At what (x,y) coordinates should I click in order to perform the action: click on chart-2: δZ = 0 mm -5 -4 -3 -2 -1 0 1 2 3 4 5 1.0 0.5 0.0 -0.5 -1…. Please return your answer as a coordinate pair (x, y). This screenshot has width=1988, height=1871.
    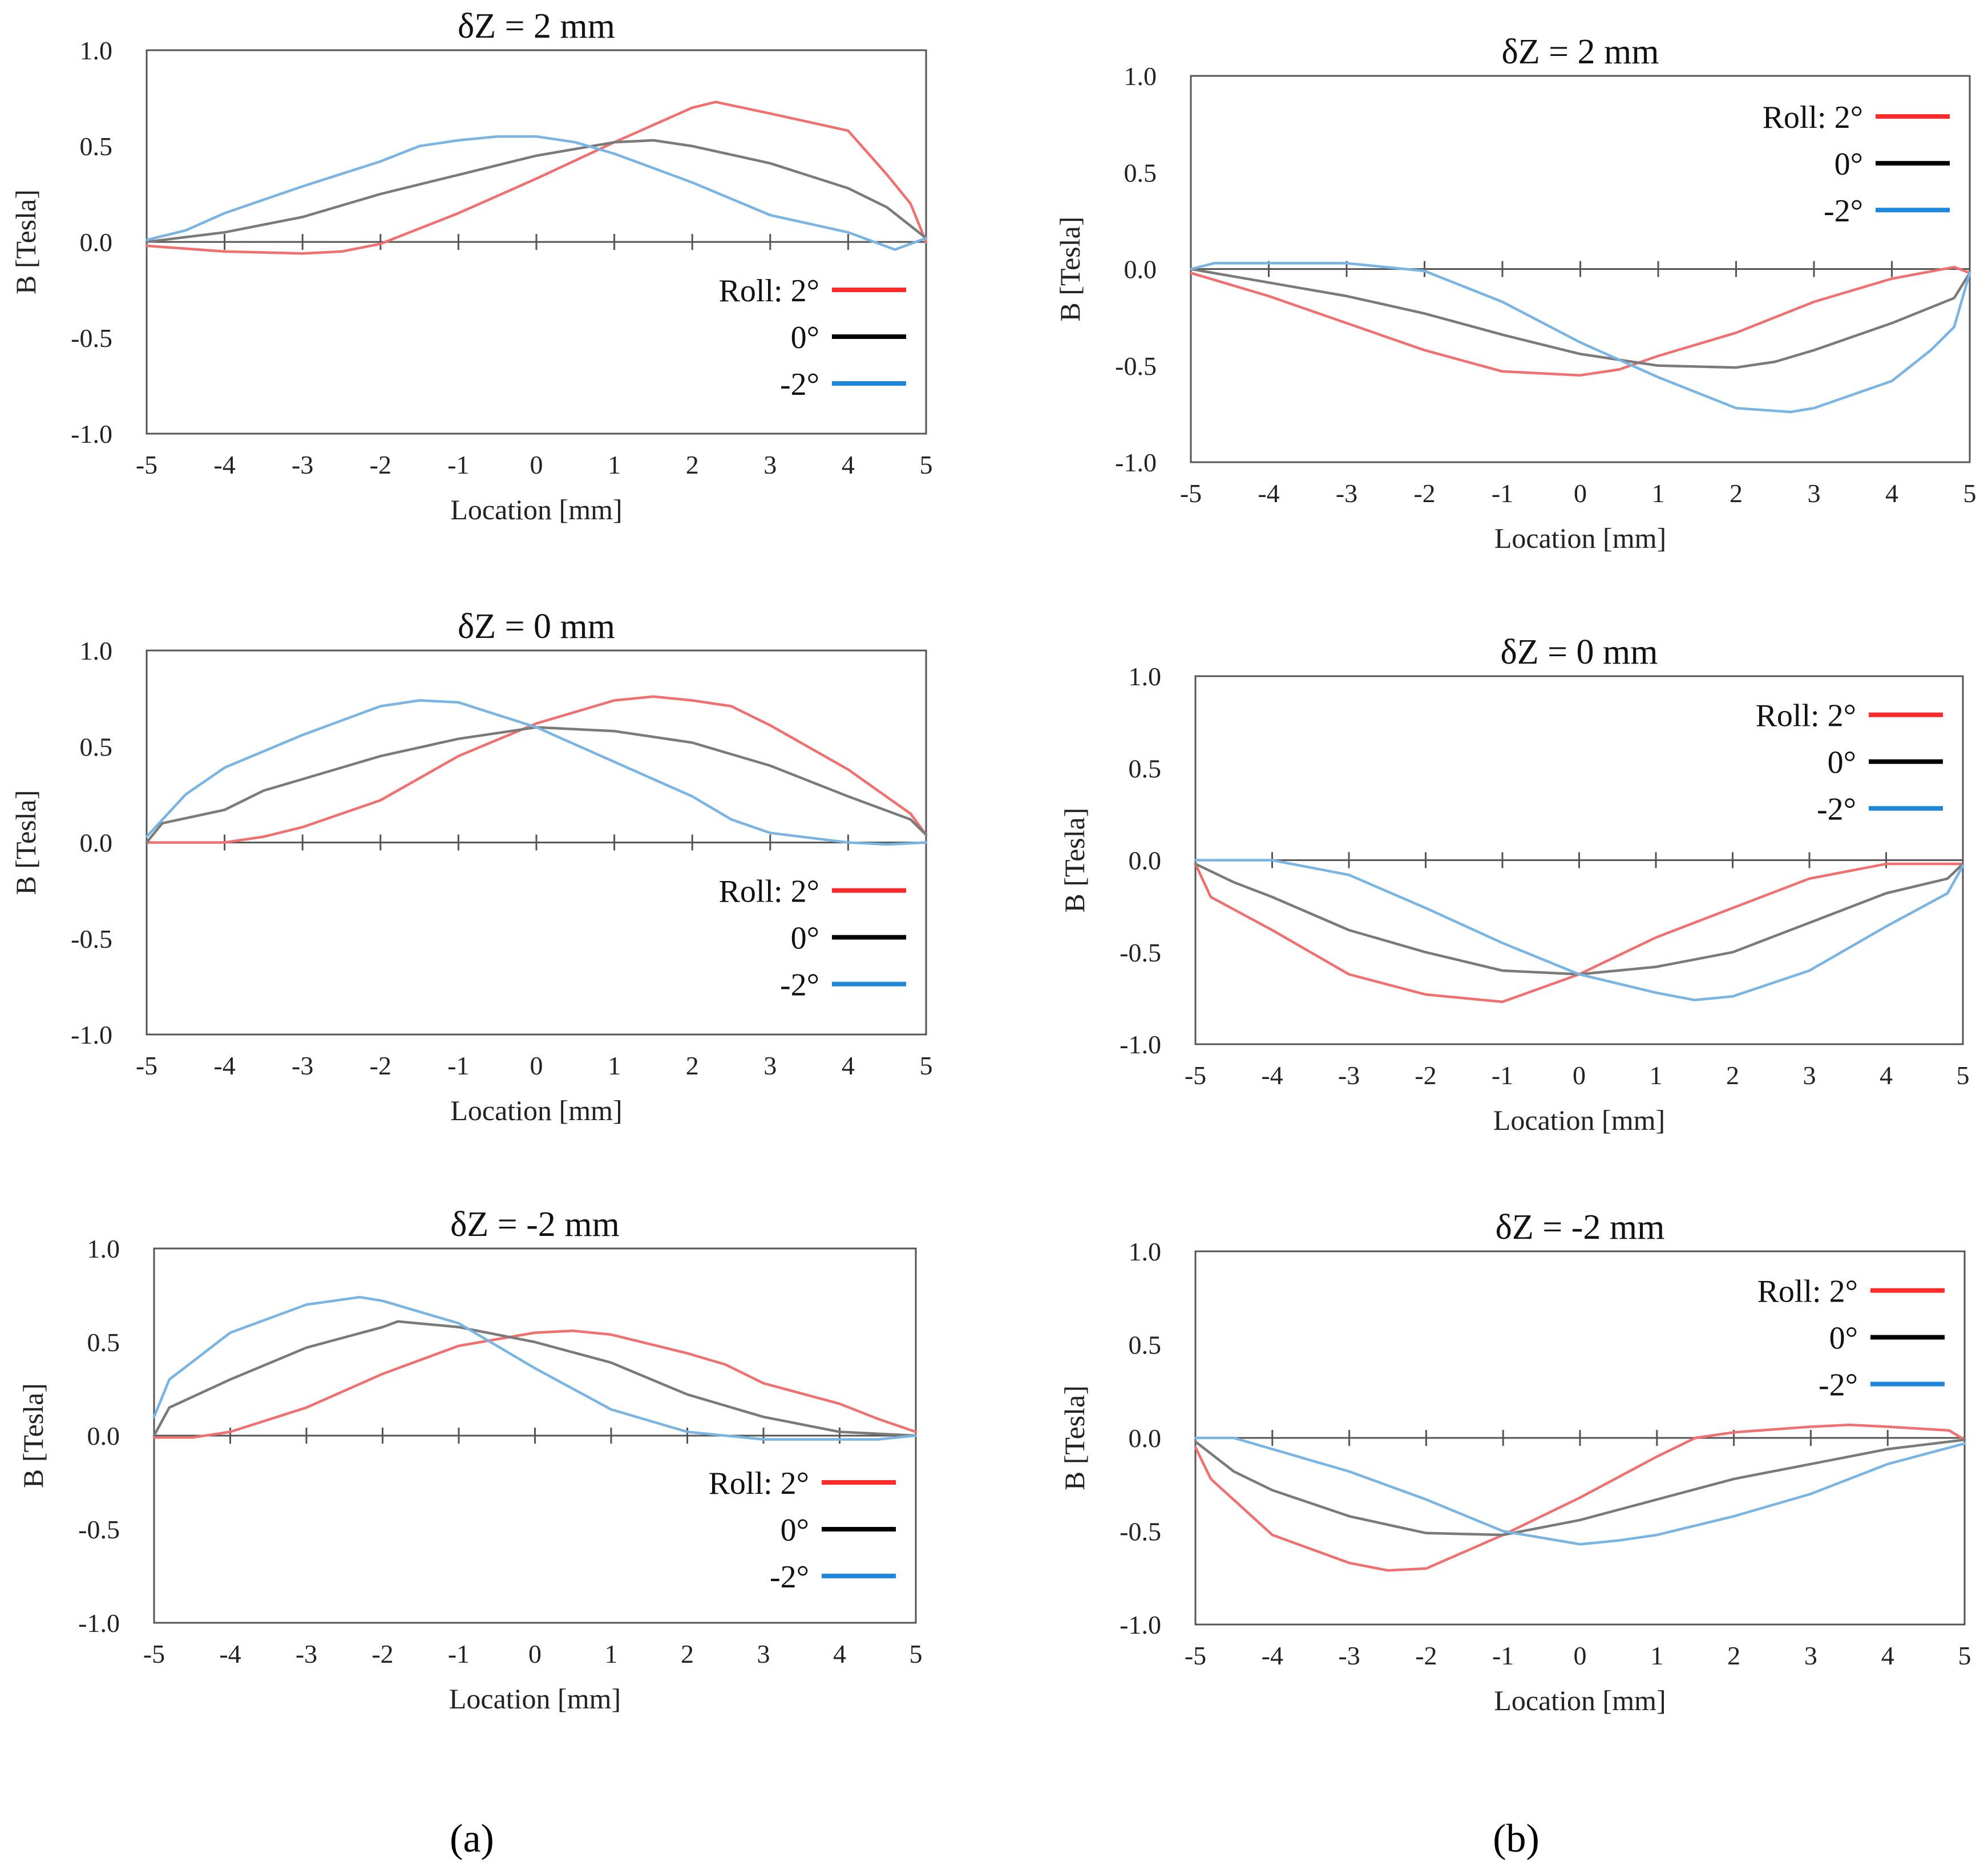
    Looking at the image, I should click on (472, 866).